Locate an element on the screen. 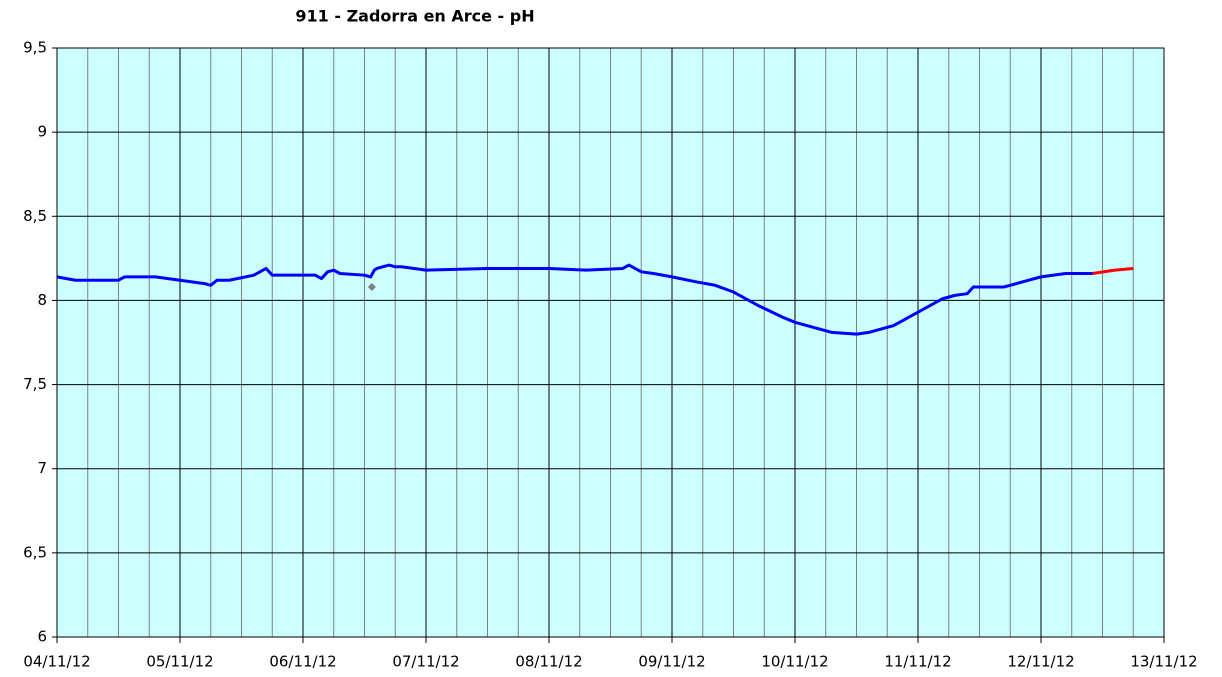 This screenshot has height=677, width=1222. y-tick-label: 8,5 is located at coordinates (35, 216).